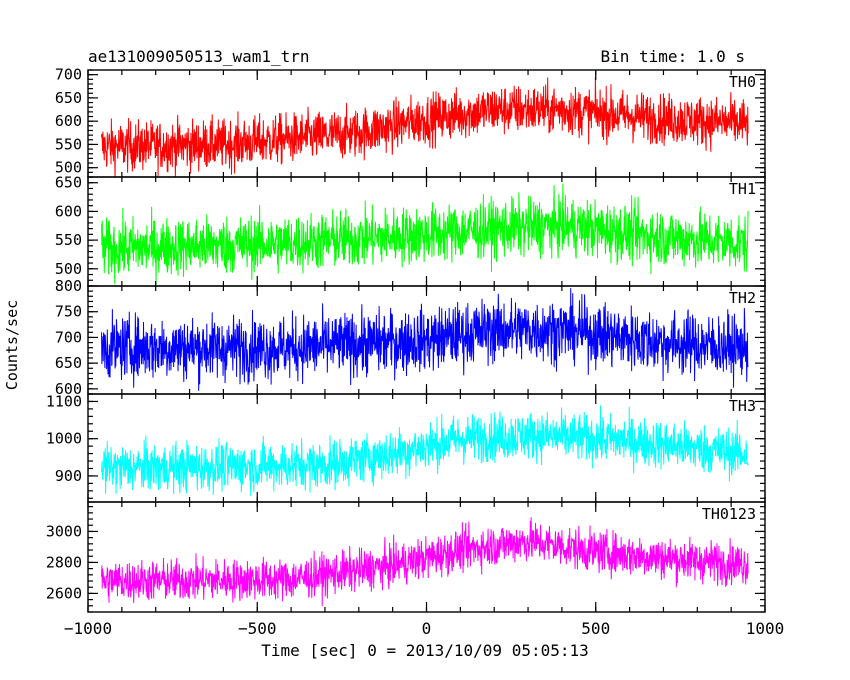  Describe the element at coordinates (64, 593) in the screenshot. I see `y-tick-label: 2600` at that location.